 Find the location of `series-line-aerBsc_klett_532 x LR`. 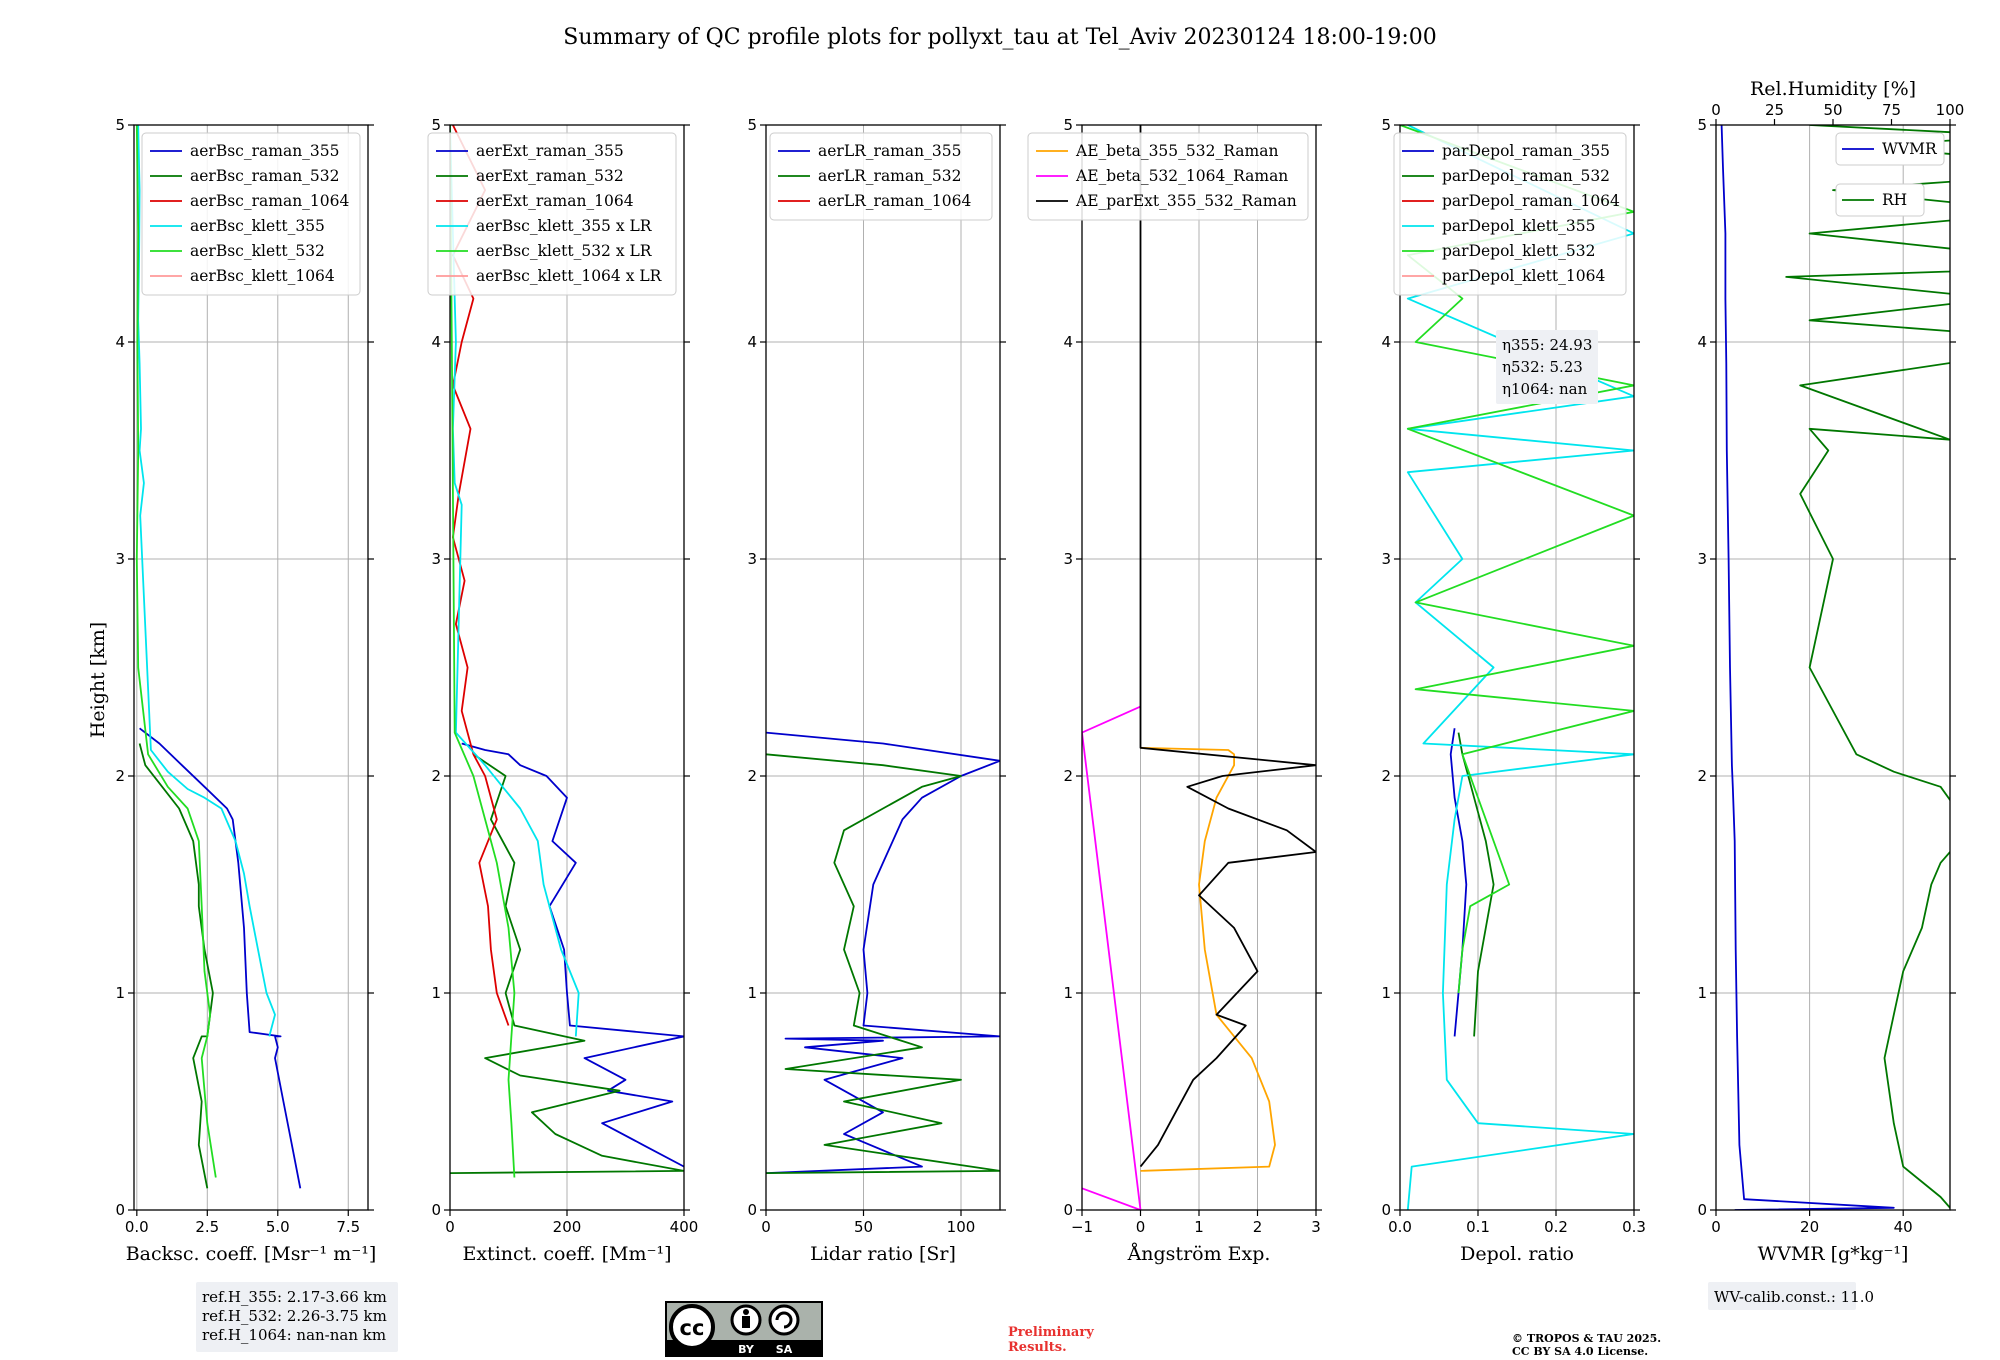

series-line-aerBsc_klett_532 x LR is located at coordinates (483, 651).